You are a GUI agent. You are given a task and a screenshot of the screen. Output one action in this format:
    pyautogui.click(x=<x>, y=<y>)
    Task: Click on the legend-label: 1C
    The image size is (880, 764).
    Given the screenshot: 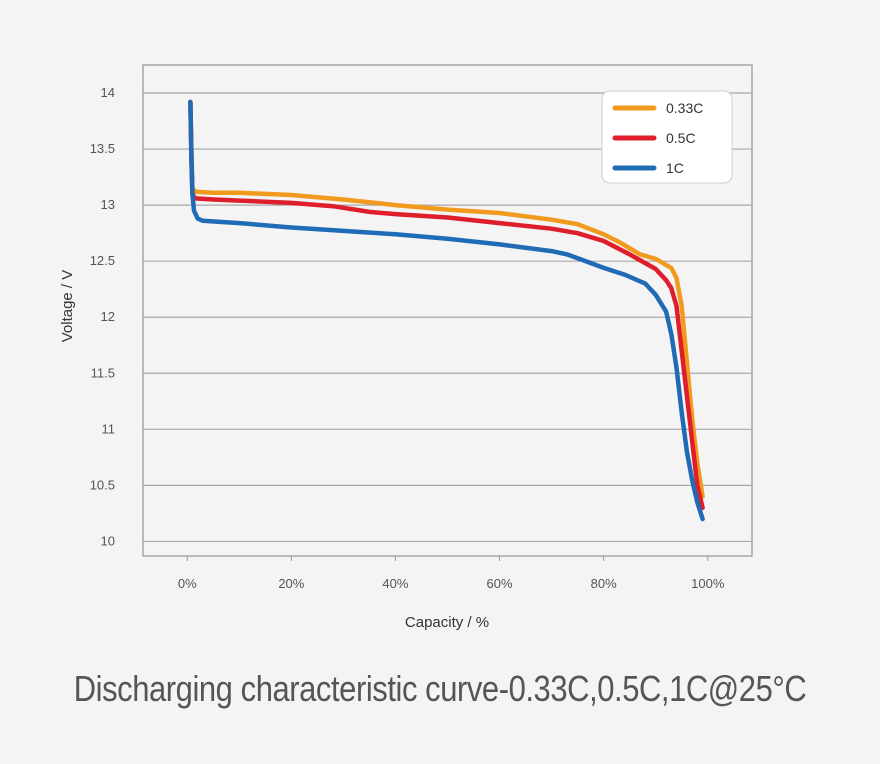 What is the action you would take?
    pyautogui.click(x=675, y=168)
    